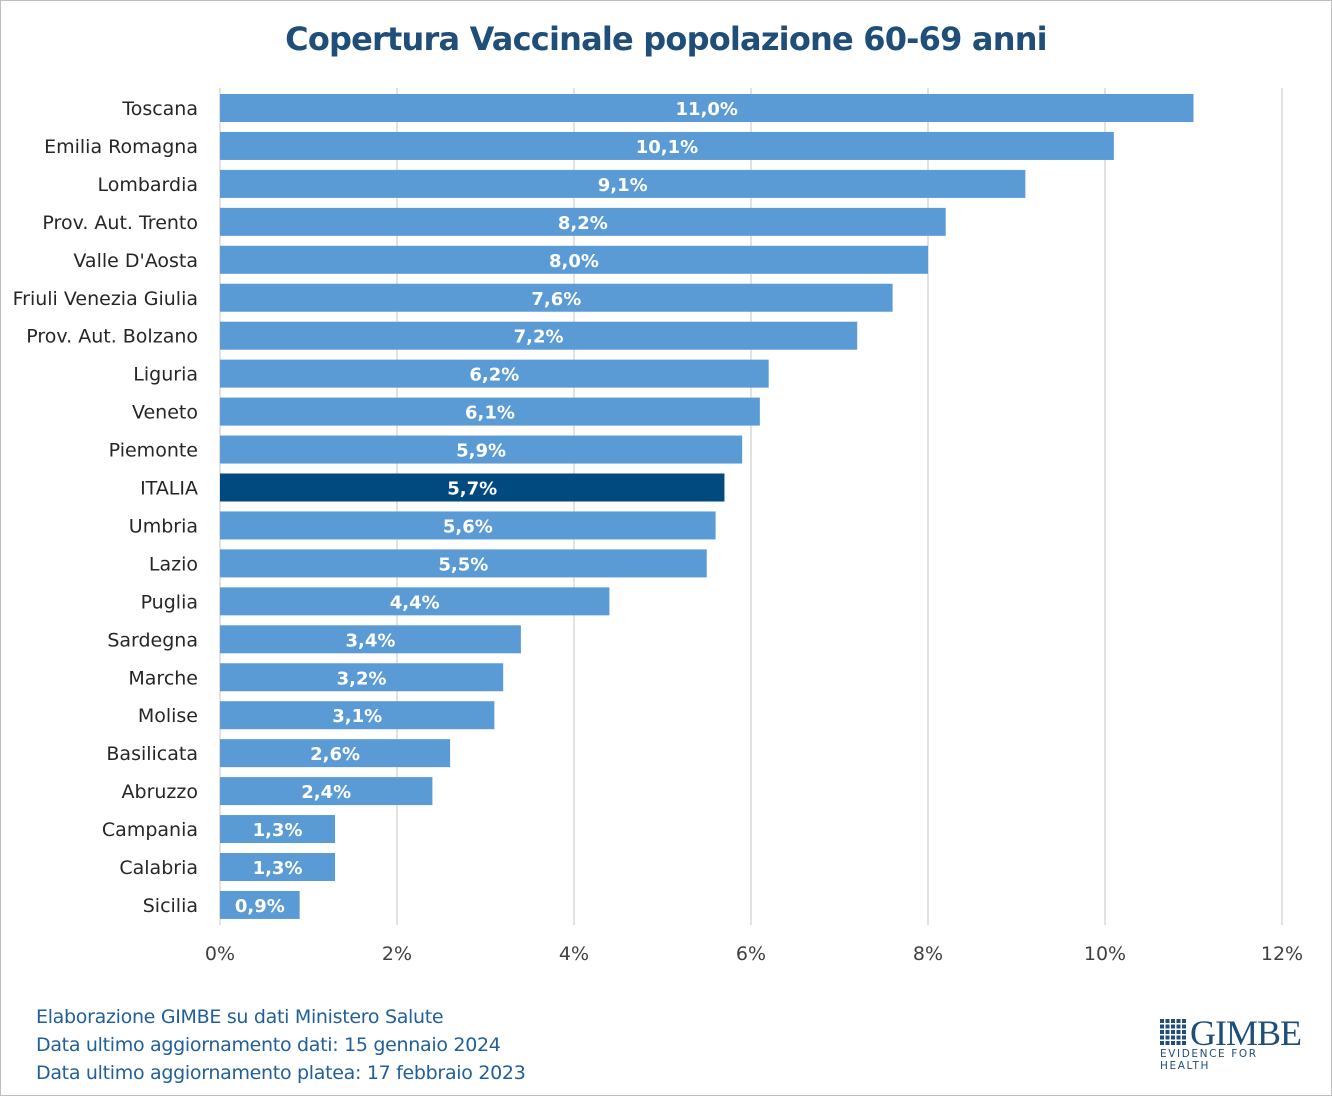 This screenshot has width=1332, height=1096. What do you see at coordinates (160, 792) in the screenshot?
I see `category-label: Abruzzo` at bounding box center [160, 792].